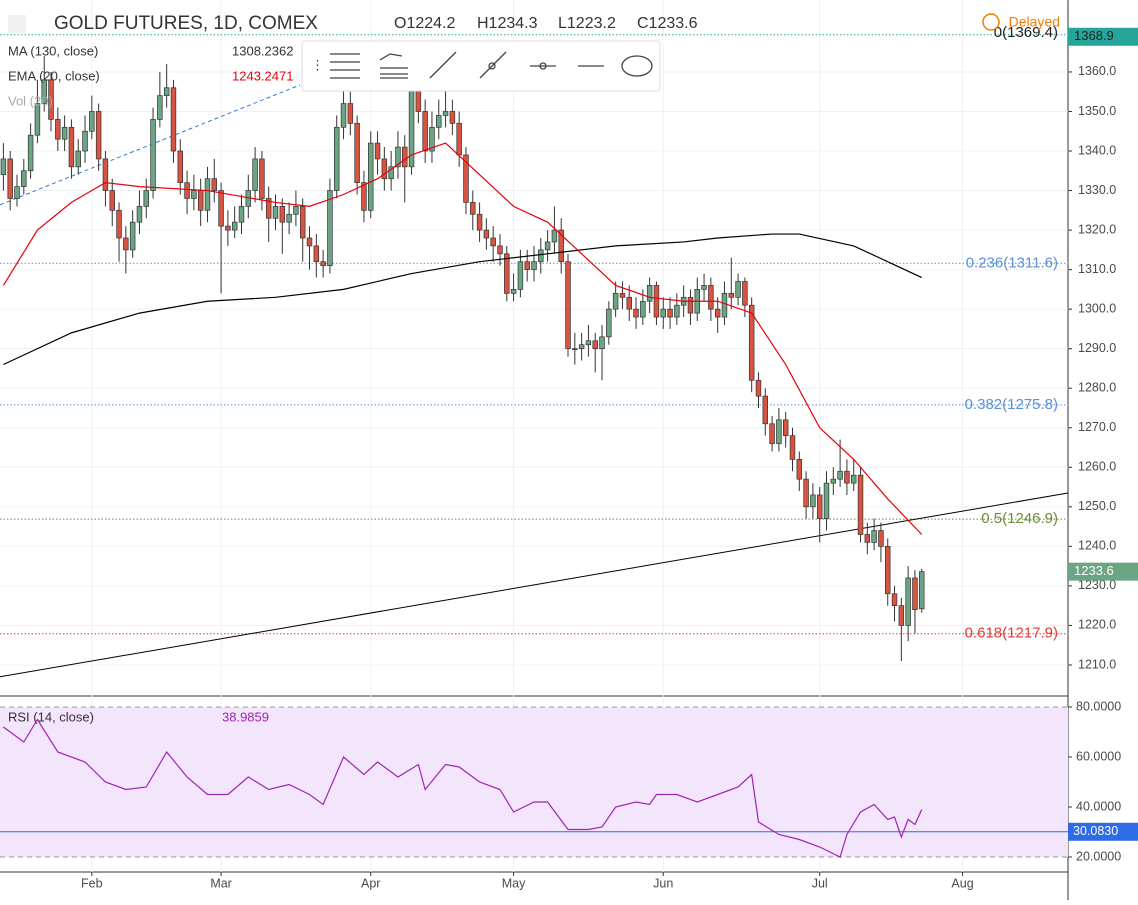  I want to click on legend-ema-value: 1243.2471, so click(262, 75).